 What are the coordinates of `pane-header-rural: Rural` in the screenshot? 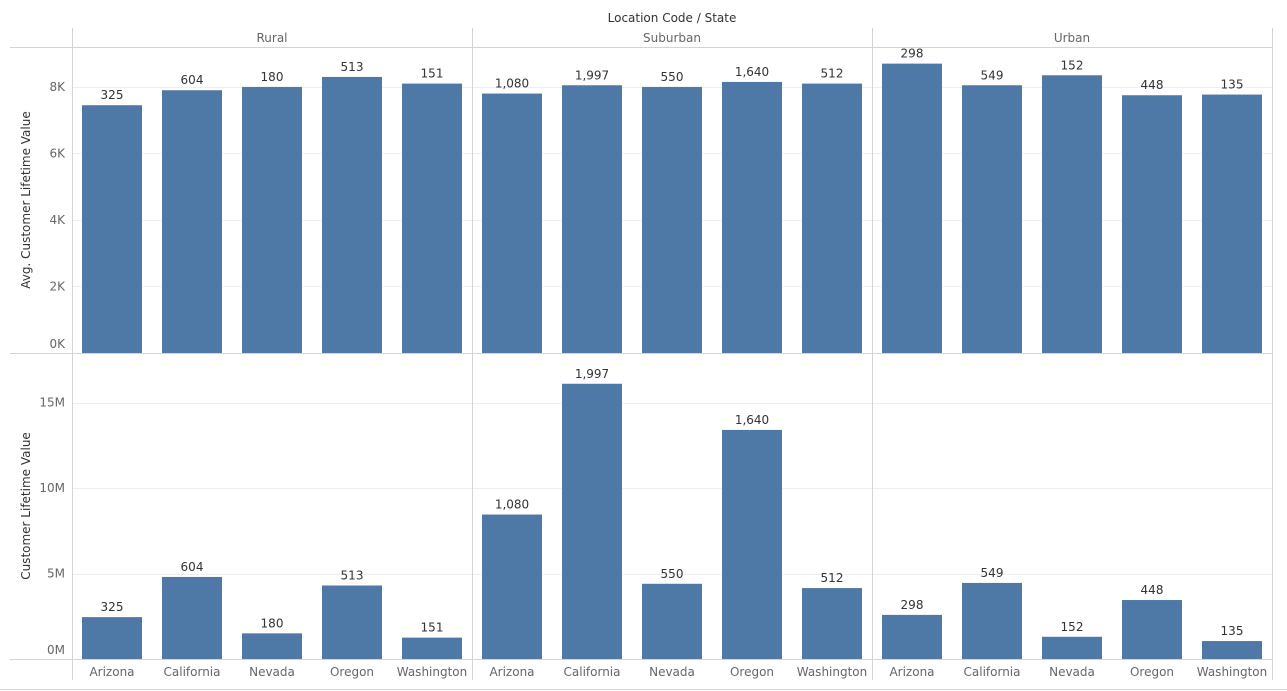 It's located at (271, 38).